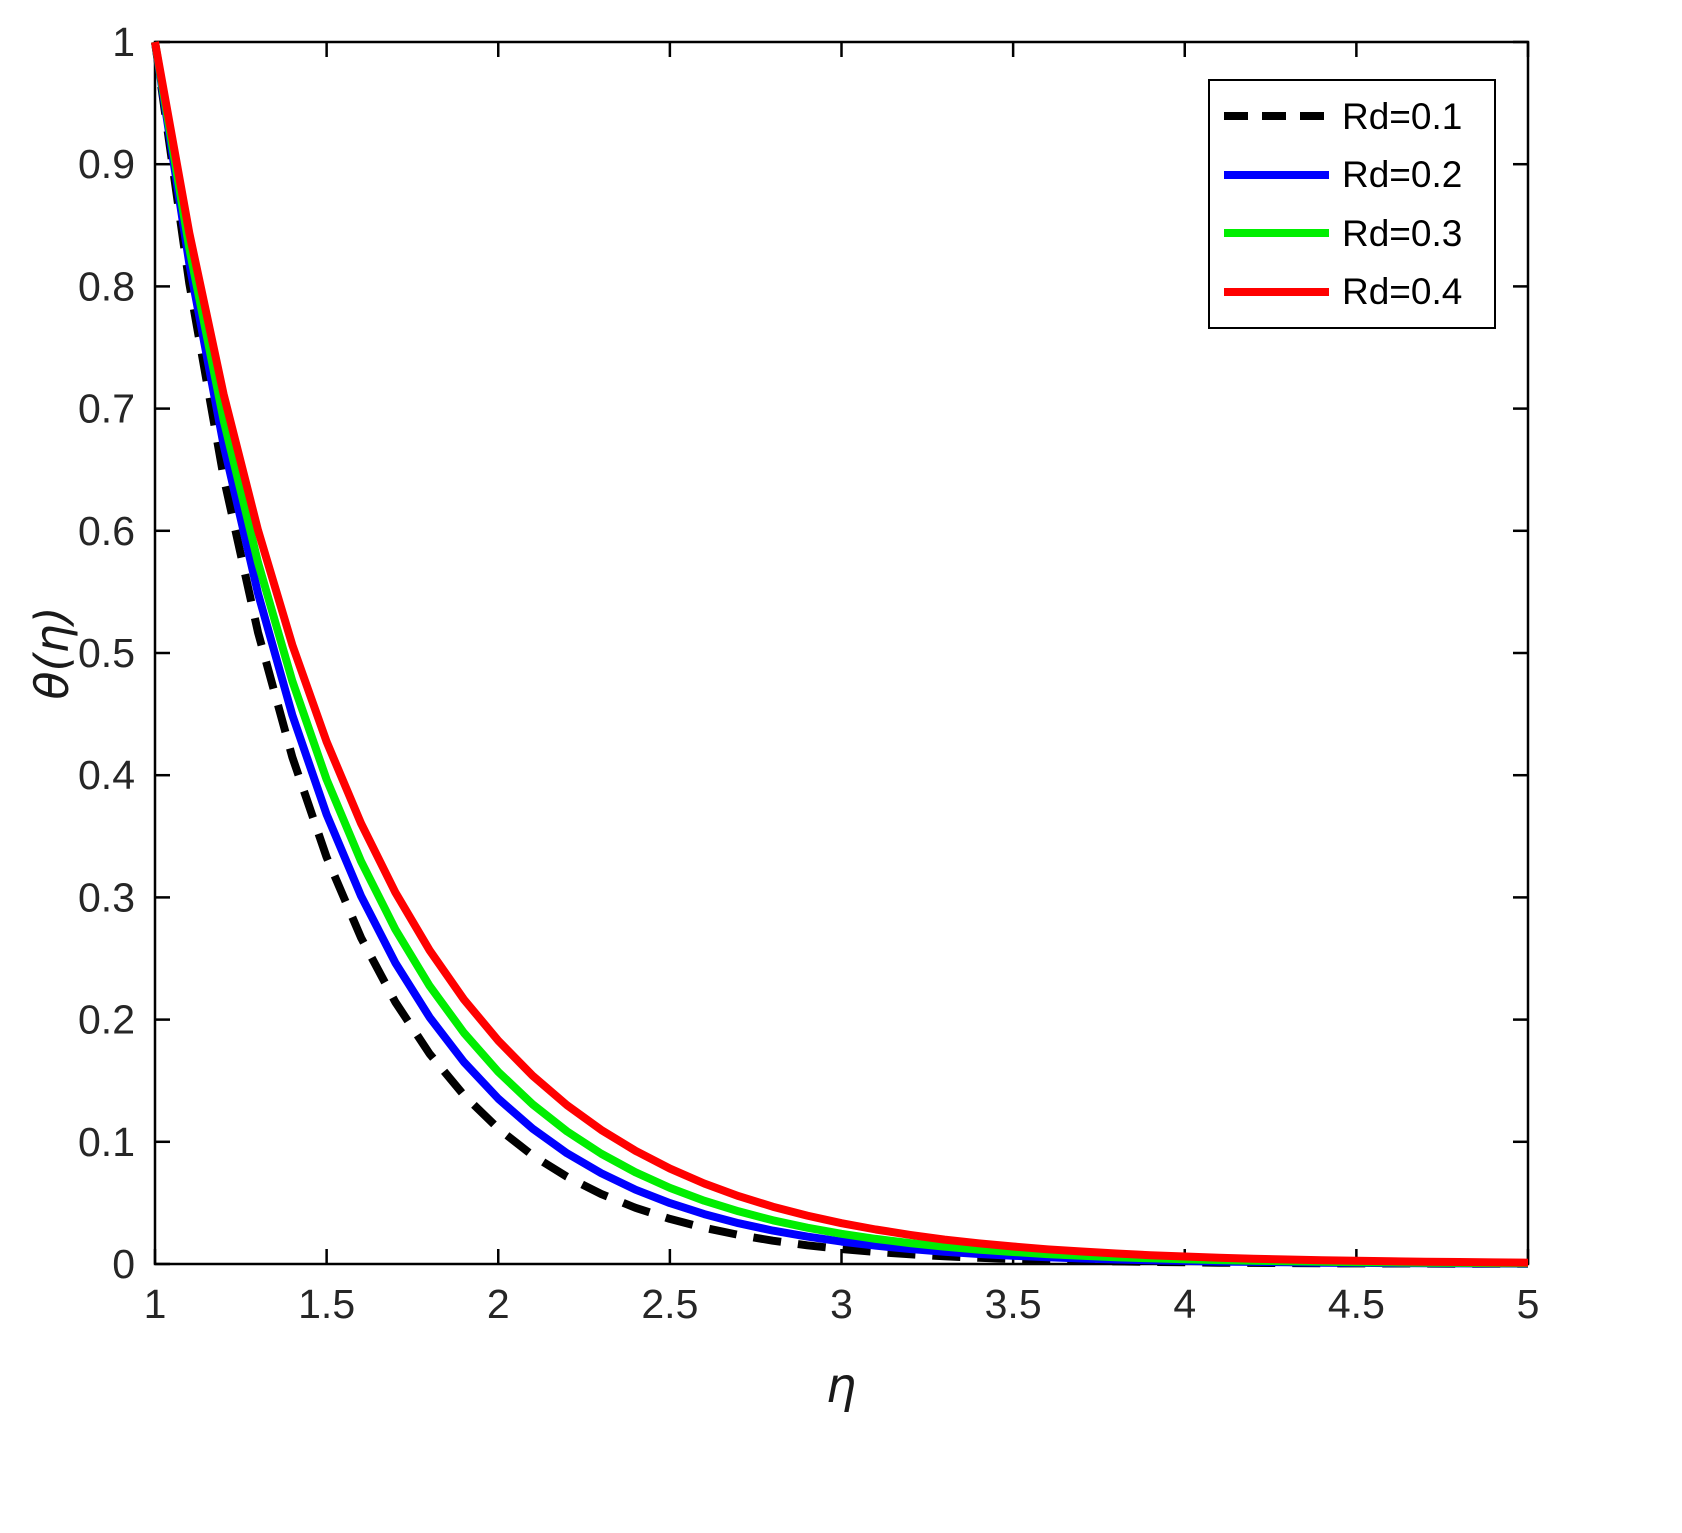 This screenshot has width=1682, height=1533. I want to click on y-tick-label: 0.3, so click(106, 897).